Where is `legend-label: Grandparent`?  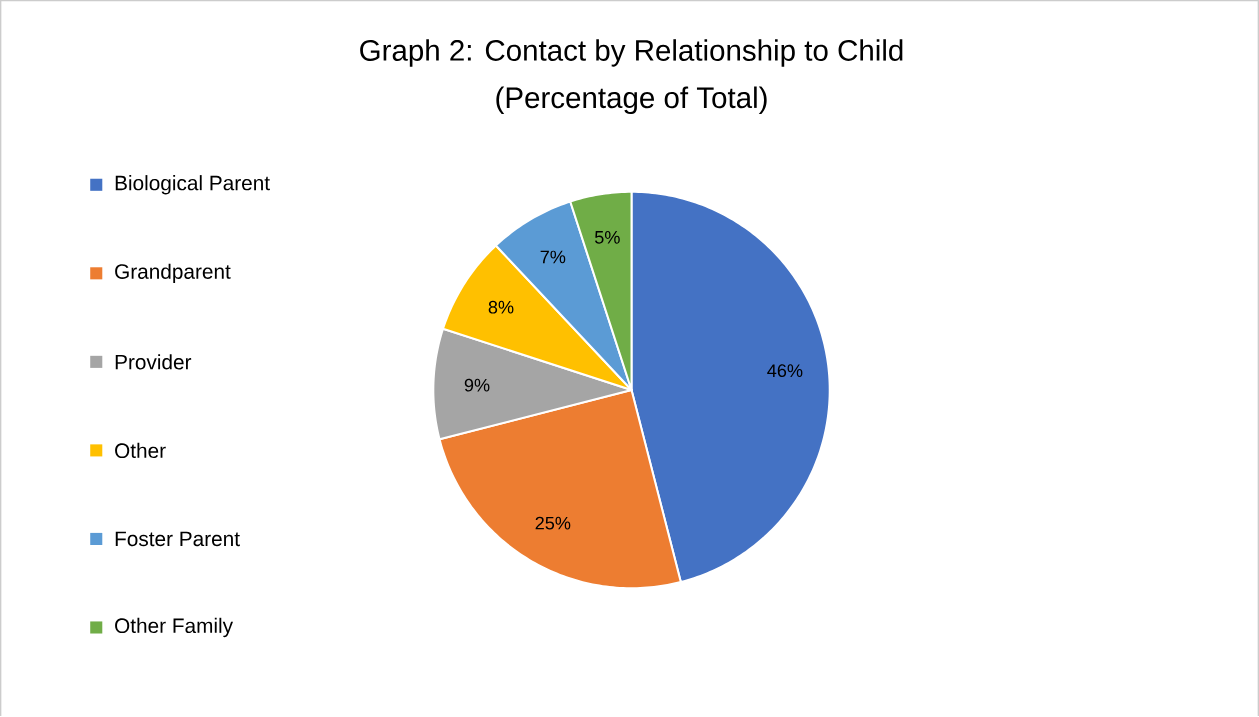 legend-label: Grandparent is located at coordinates (173, 273).